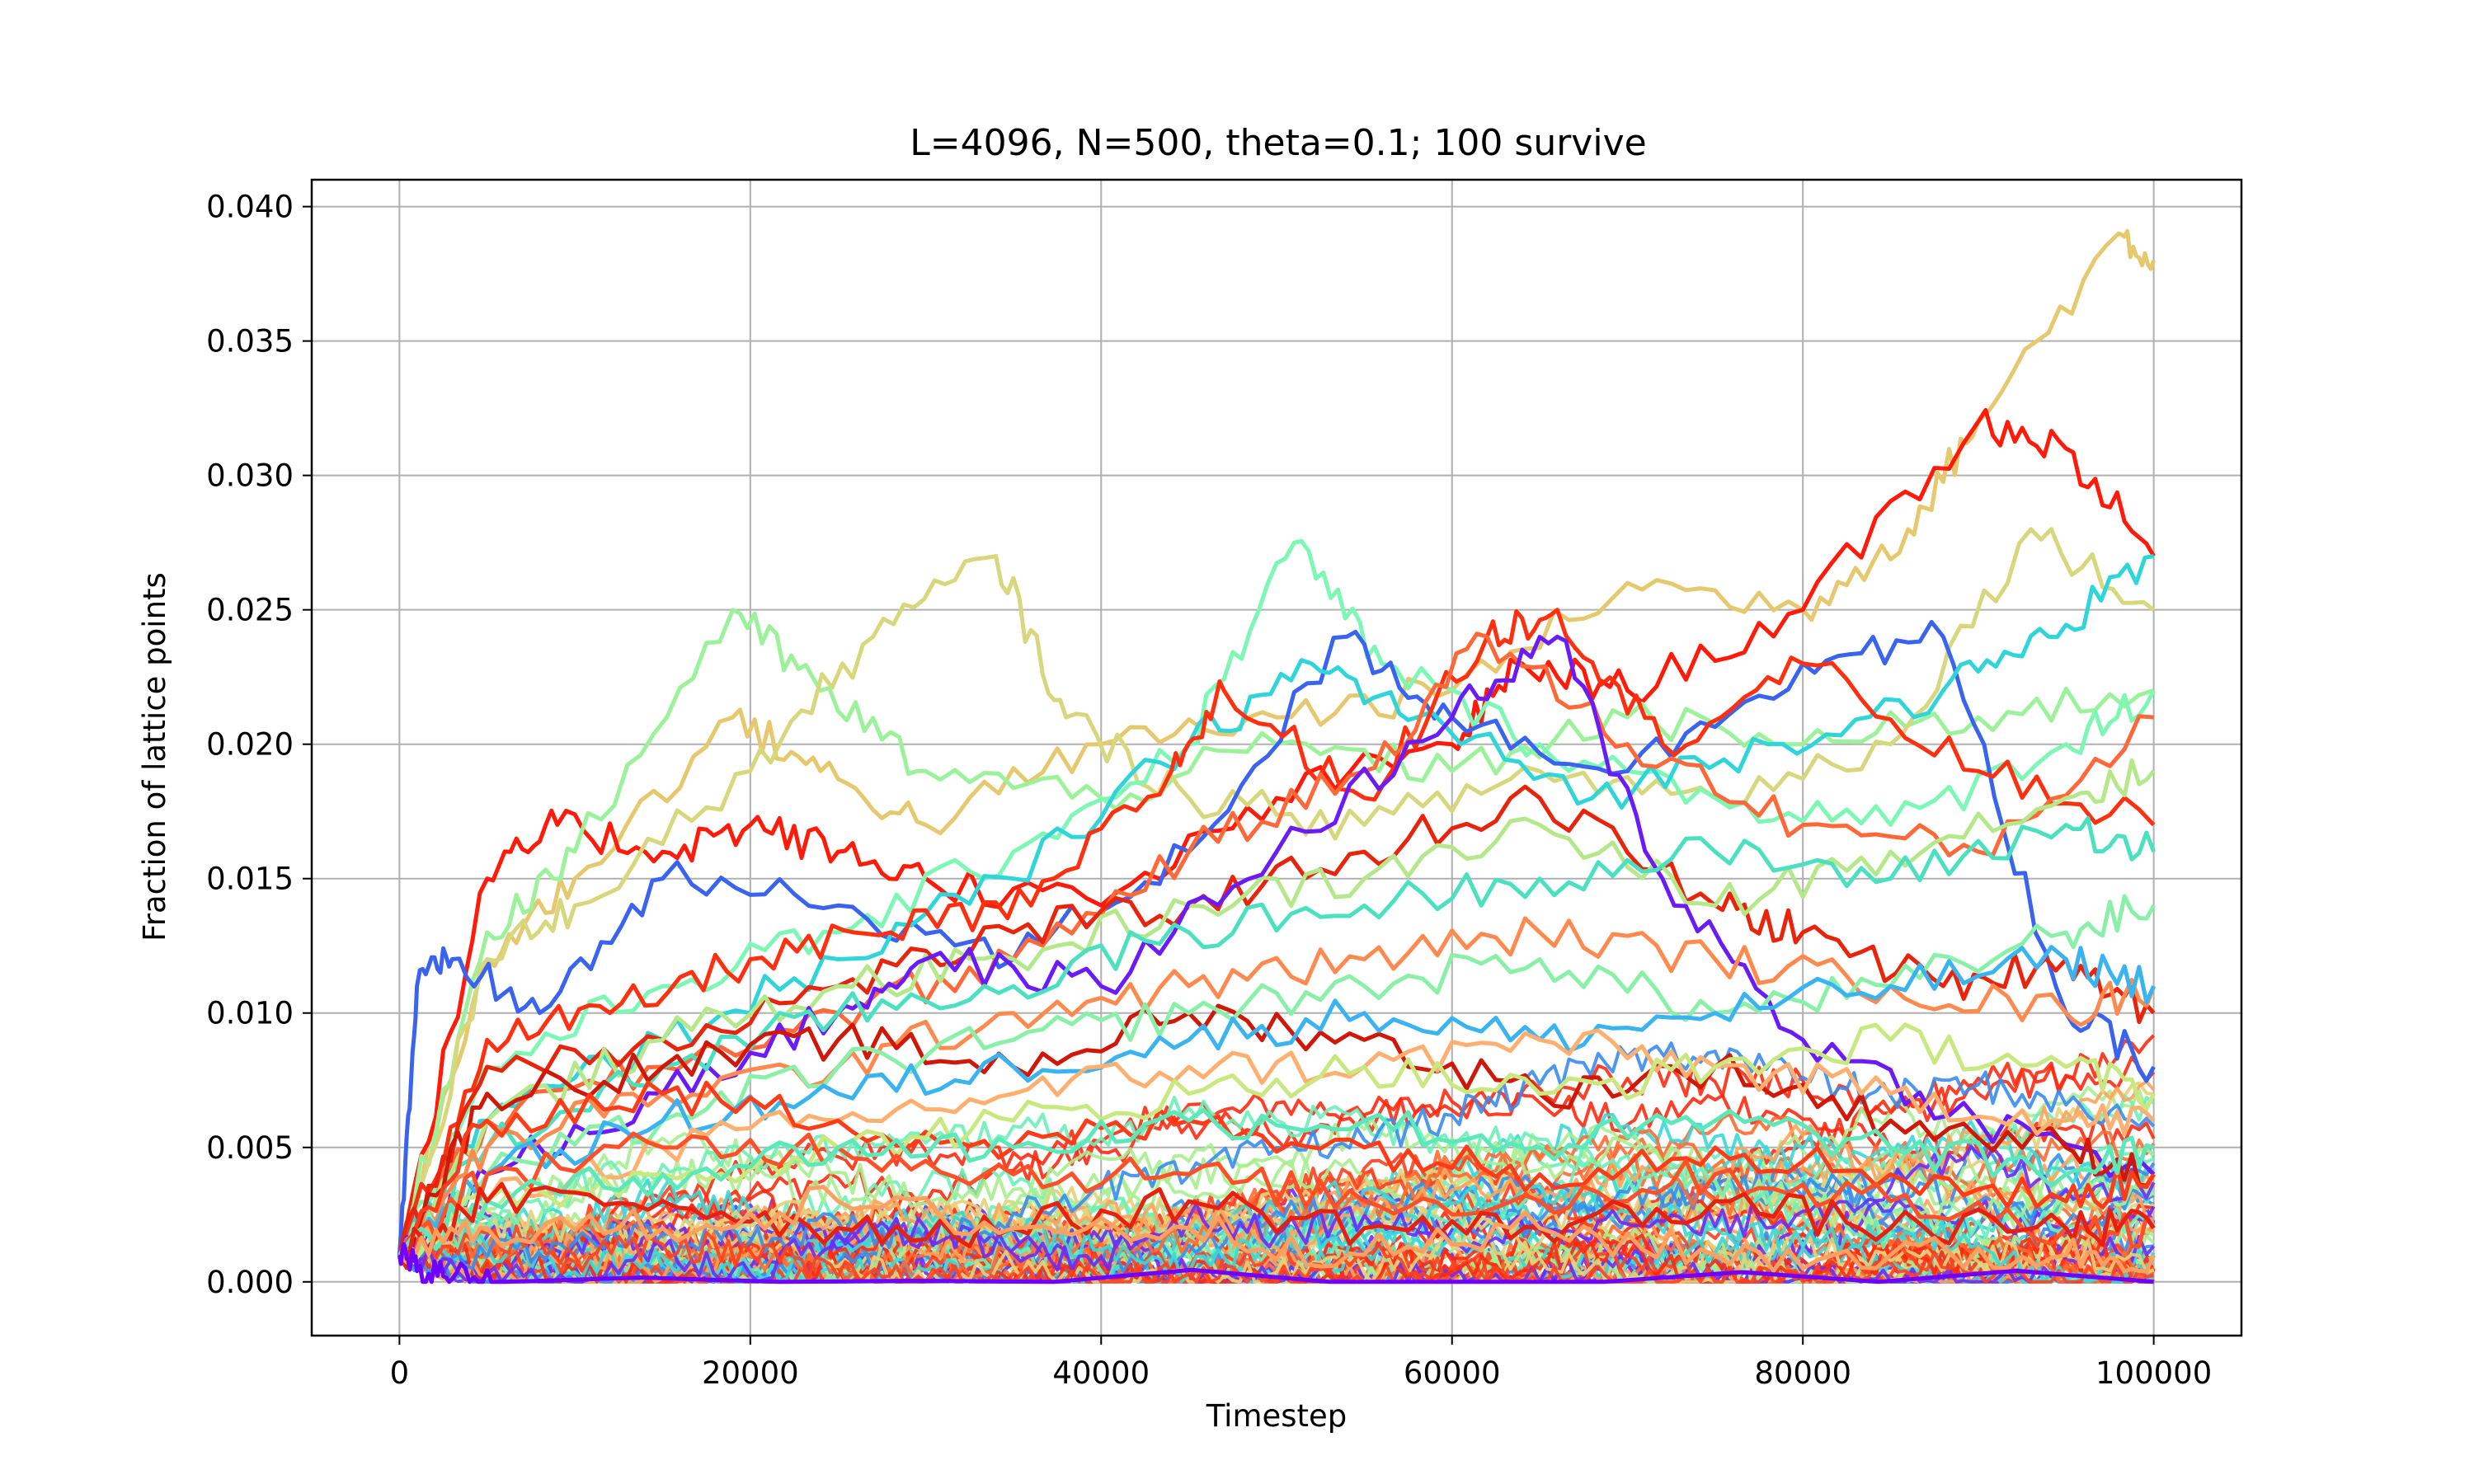  Describe the element at coordinates (250, 476) in the screenshot. I see `y-tick-label: 0.030` at that location.